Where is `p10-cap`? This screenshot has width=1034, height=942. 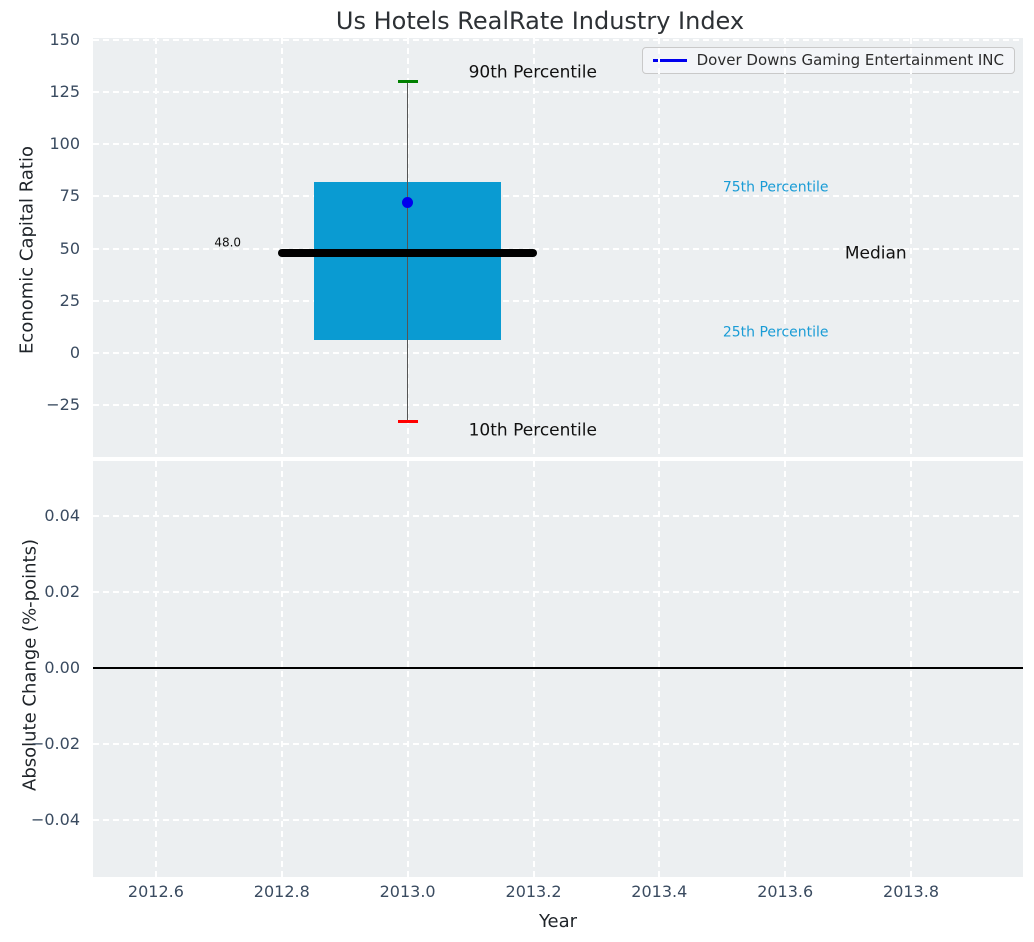
p10-cap is located at coordinates (407, 422).